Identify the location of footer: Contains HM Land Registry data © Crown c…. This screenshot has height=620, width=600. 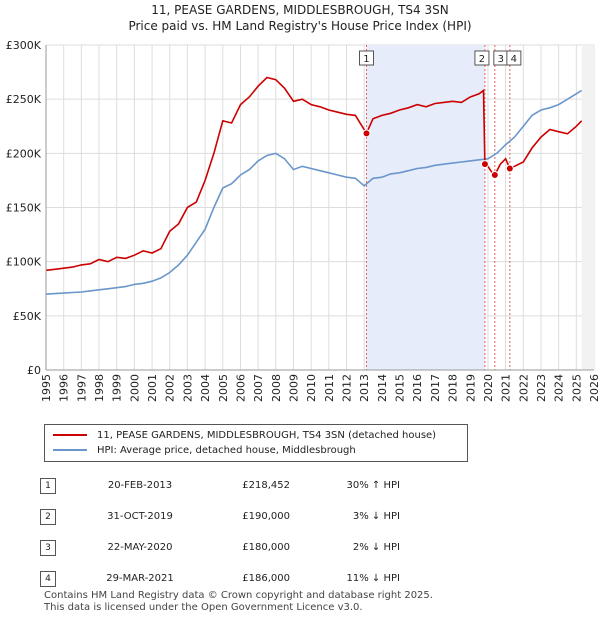
(238, 602).